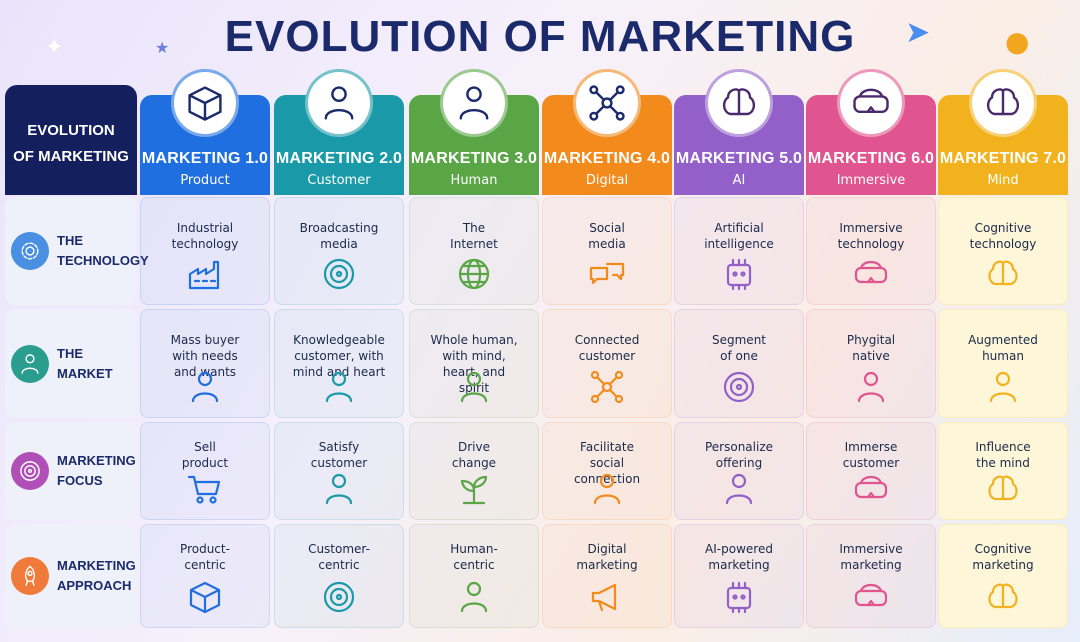 This screenshot has width=1080, height=642. I want to click on cell-text-line: Connected, so click(607, 340).